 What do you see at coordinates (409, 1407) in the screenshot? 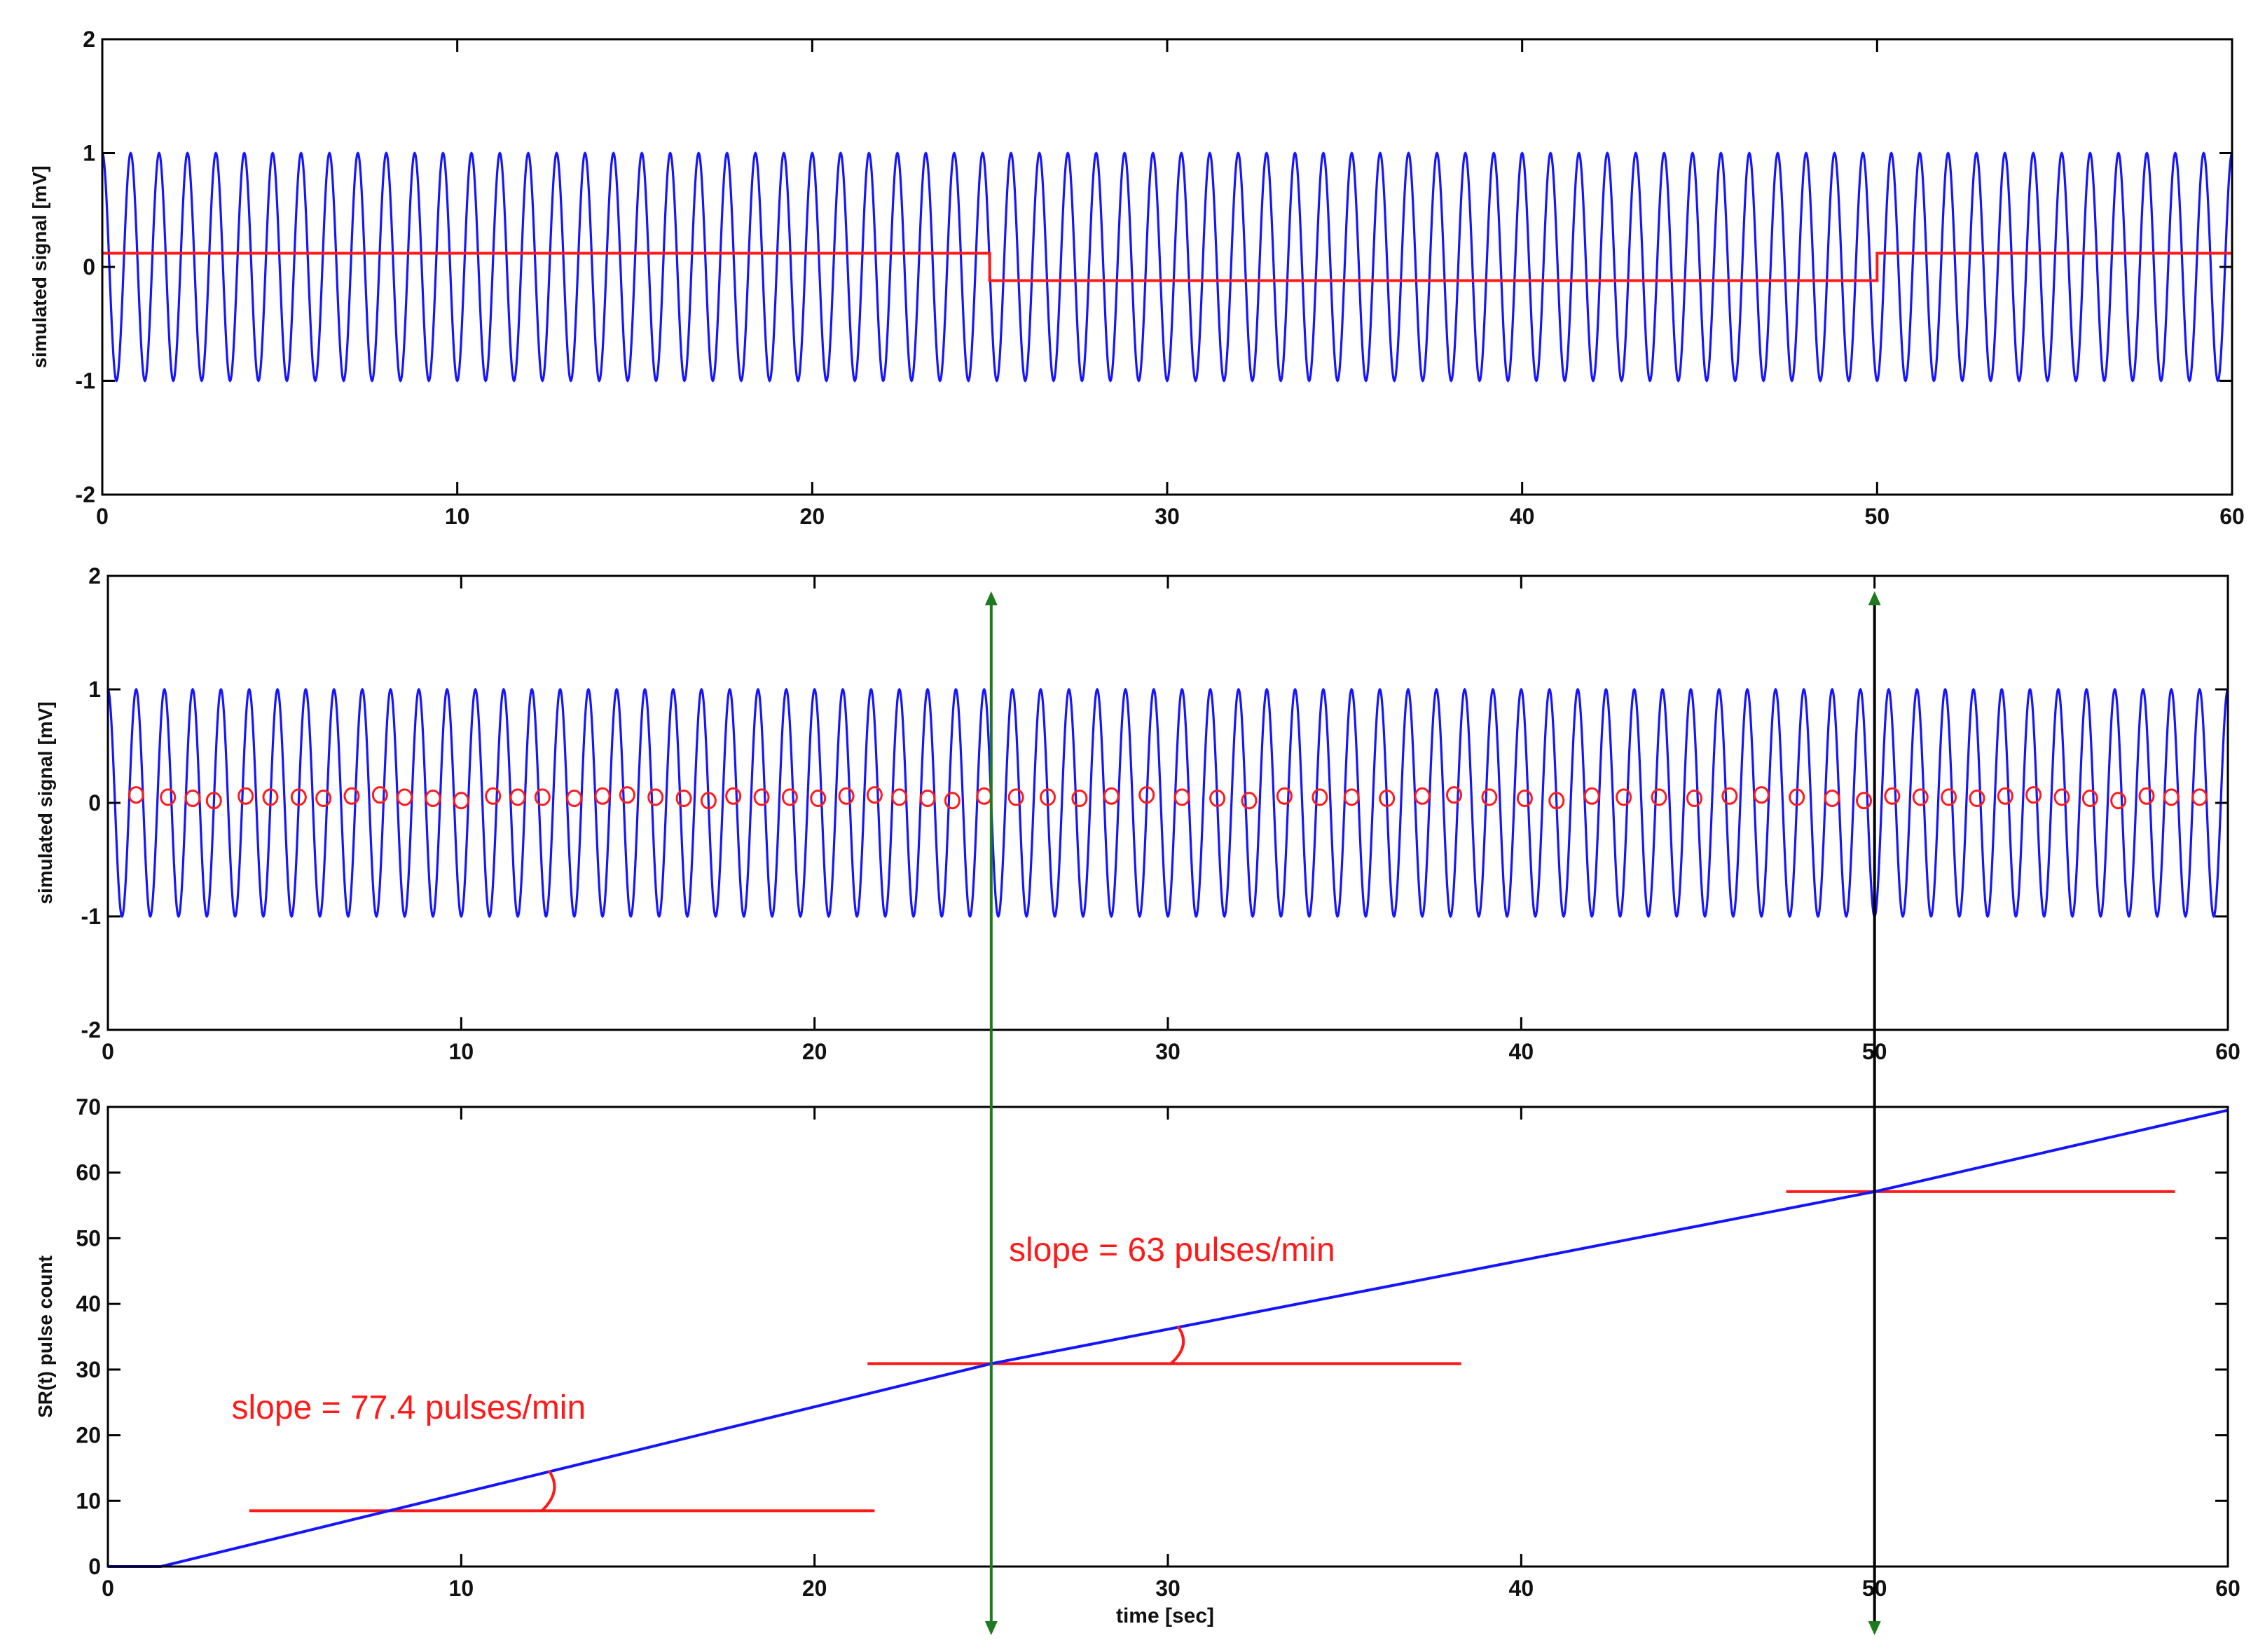
I see `annotation-slope-1: slope = 77.4 pulses/min` at bounding box center [409, 1407].